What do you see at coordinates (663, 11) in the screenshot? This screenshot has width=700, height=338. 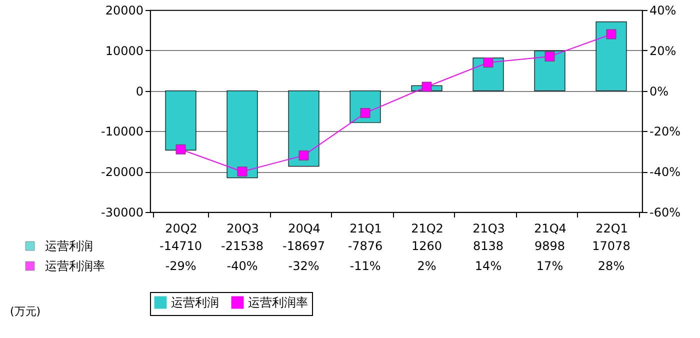 I see `y2-tick-label: 40%` at bounding box center [663, 11].